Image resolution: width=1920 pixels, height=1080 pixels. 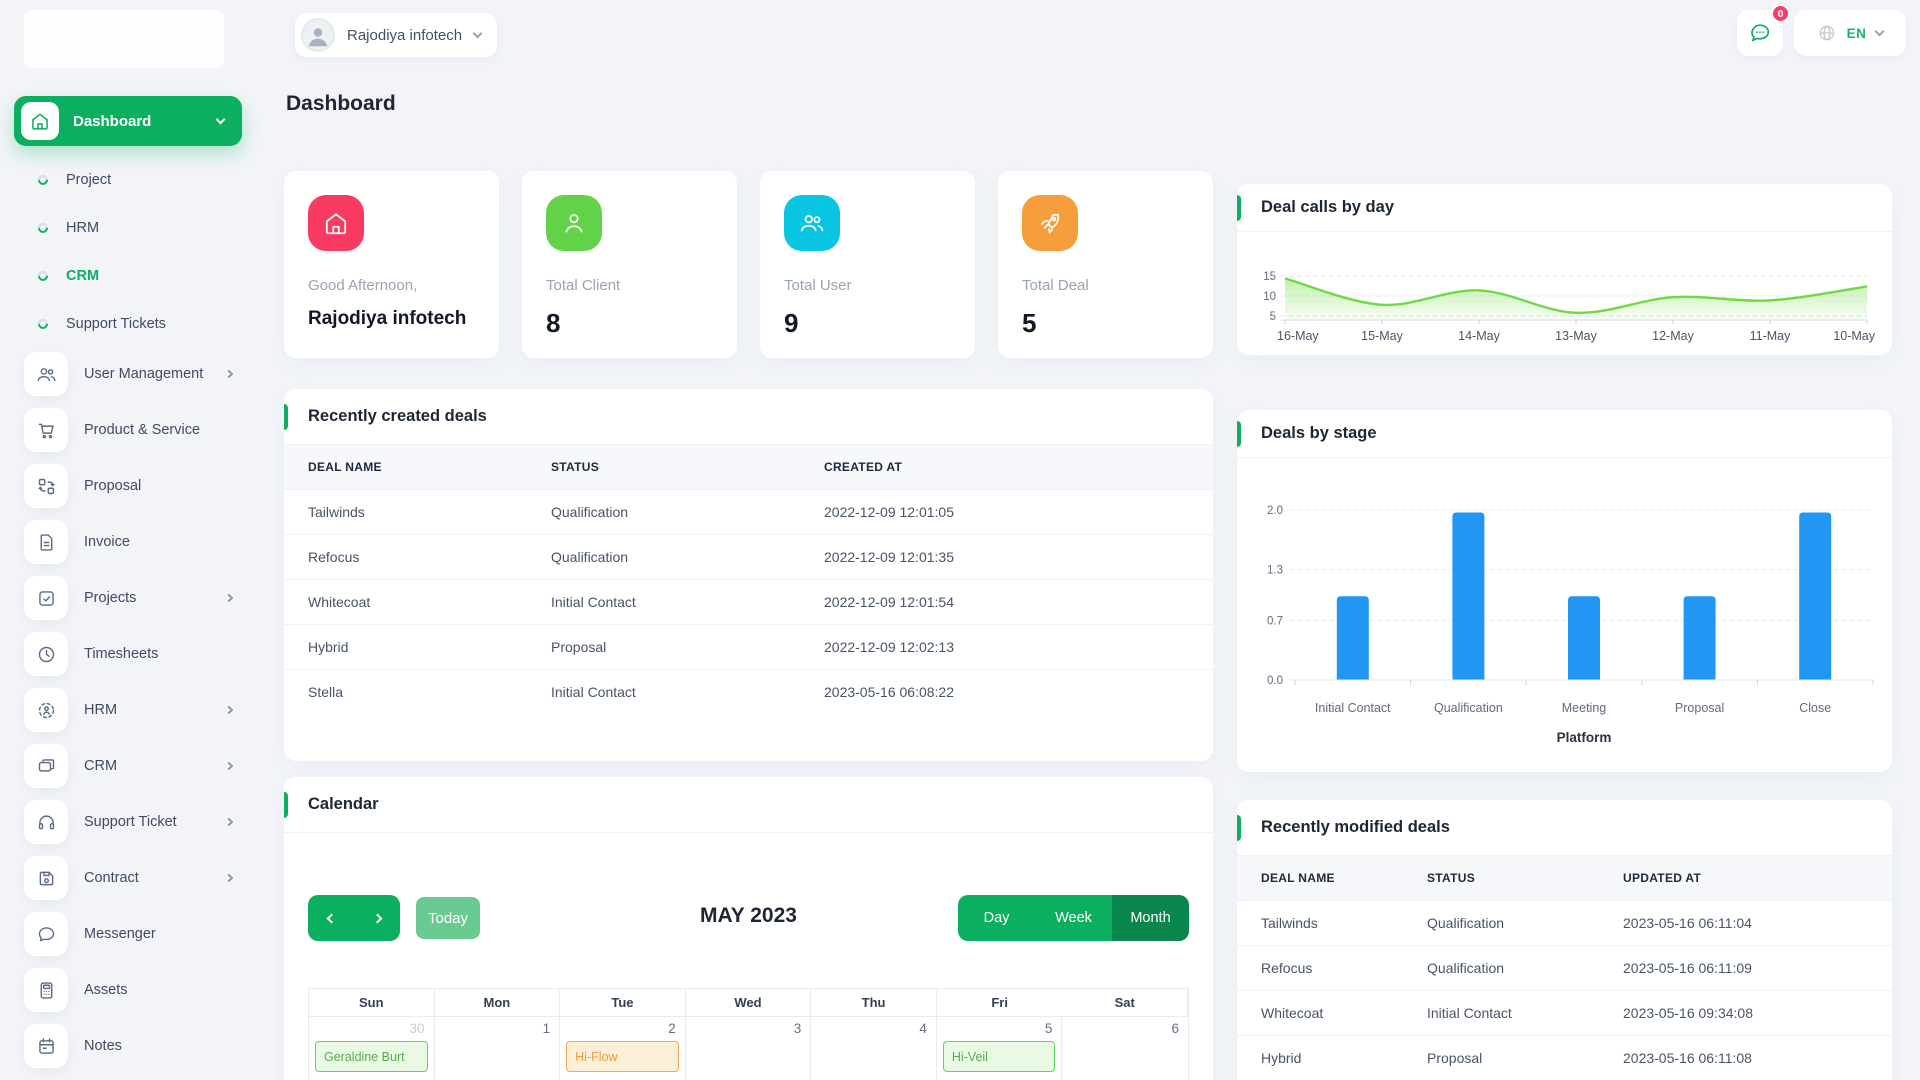 I want to click on card-title: Recently created deals, so click(x=397, y=416).